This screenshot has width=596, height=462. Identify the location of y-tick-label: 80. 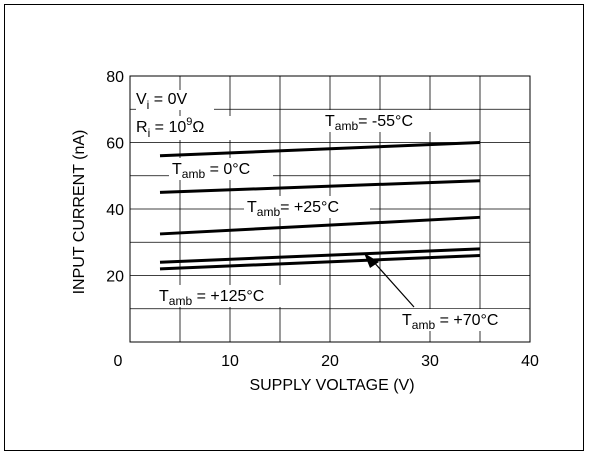
(115, 77).